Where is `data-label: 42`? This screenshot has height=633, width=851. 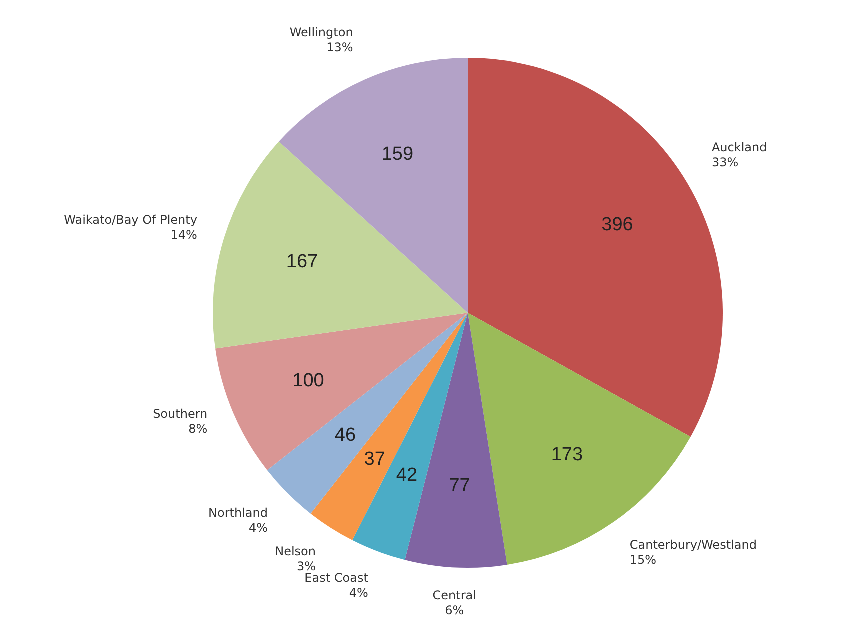 data-label: 42 is located at coordinates (407, 475).